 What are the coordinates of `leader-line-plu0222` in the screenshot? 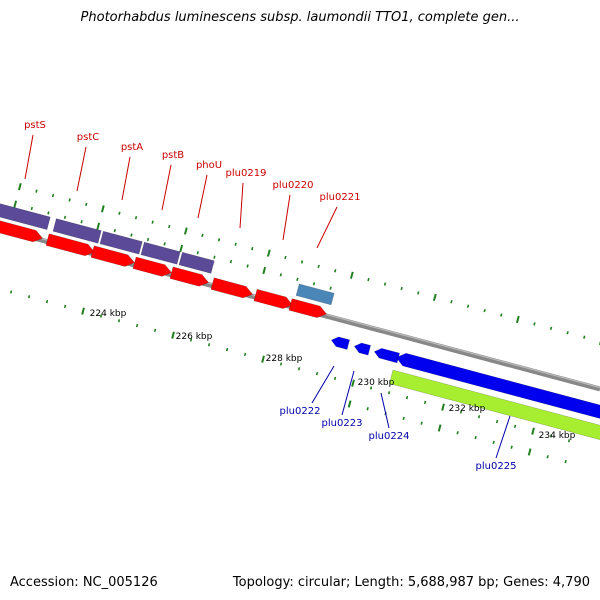 It's located at (323, 384).